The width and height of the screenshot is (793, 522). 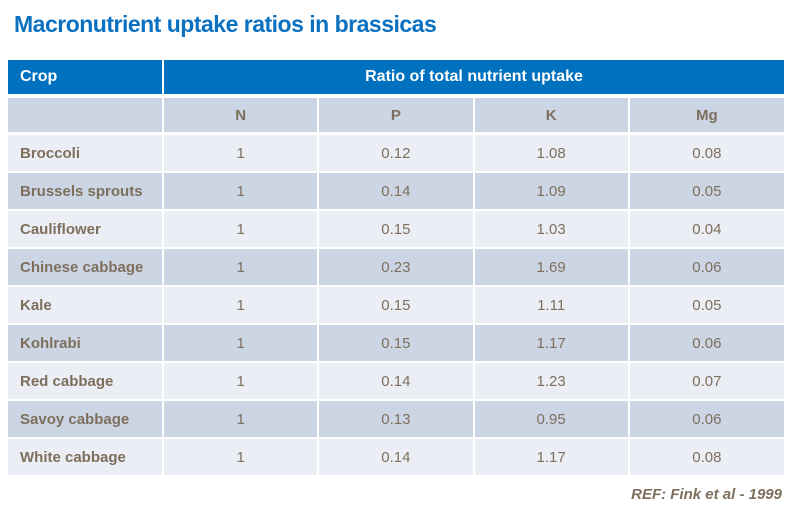 I want to click on crop-cell: Savoy cabbage, so click(x=86, y=419).